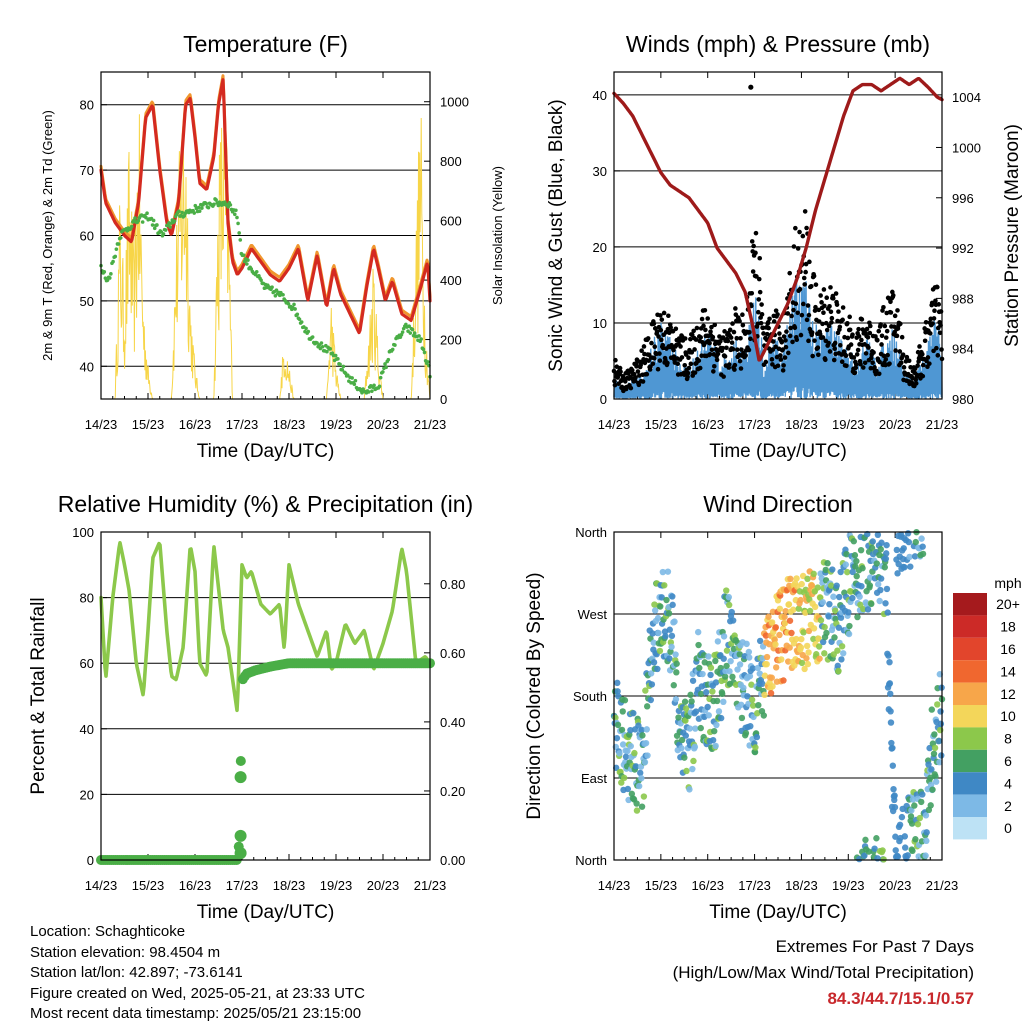 This screenshot has width=1024, height=1025. I want to click on colorbar-label: 18, so click(1008, 627).